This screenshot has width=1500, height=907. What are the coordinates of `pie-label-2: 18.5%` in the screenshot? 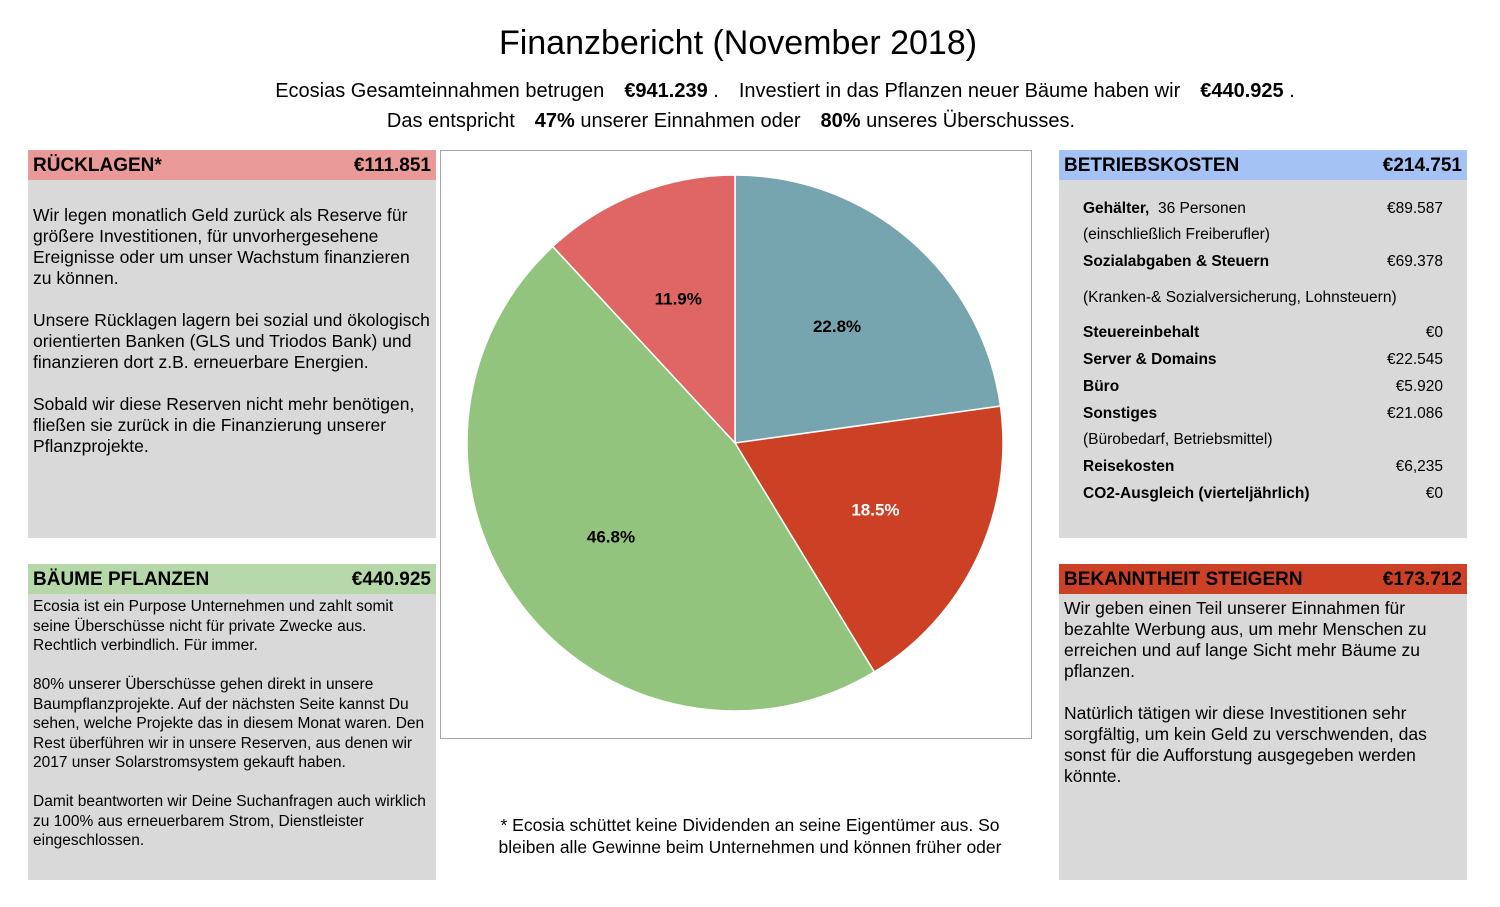 It's located at (875, 510).